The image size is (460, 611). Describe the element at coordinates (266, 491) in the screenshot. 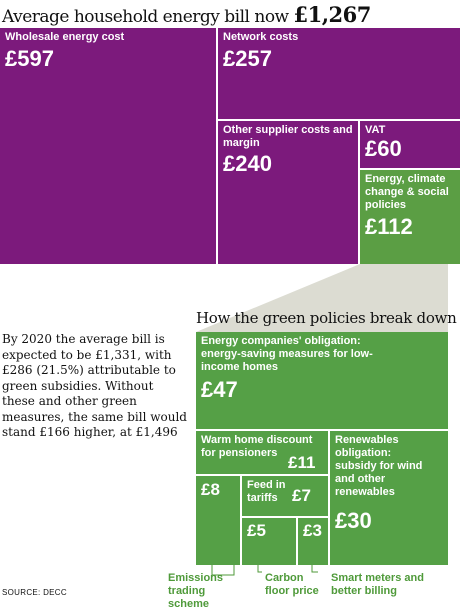

I see `tile-fit-label: Feed in tariffs` at that location.